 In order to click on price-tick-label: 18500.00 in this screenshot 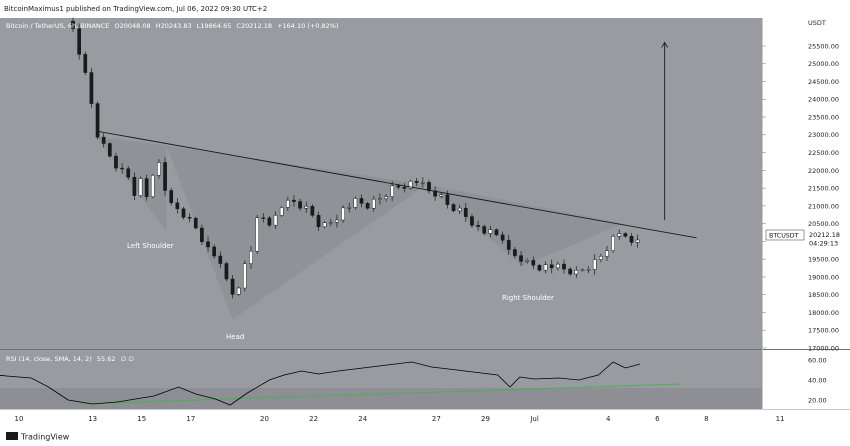, I will do `click(823, 295)`.